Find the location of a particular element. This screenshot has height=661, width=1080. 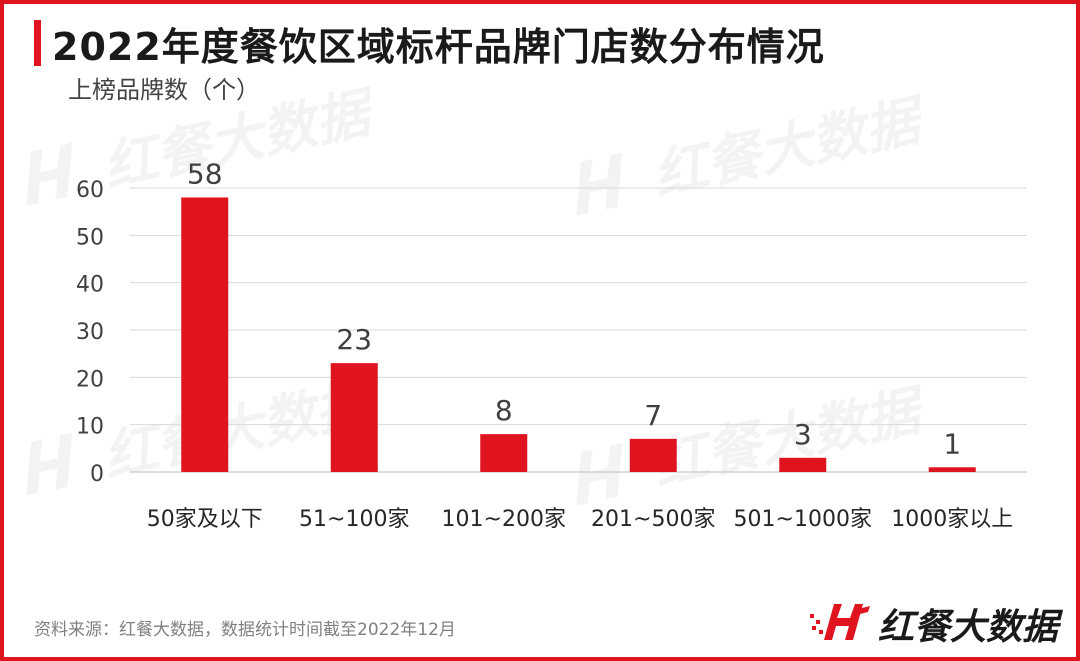

y-tick-label: 50 is located at coordinates (90, 237).